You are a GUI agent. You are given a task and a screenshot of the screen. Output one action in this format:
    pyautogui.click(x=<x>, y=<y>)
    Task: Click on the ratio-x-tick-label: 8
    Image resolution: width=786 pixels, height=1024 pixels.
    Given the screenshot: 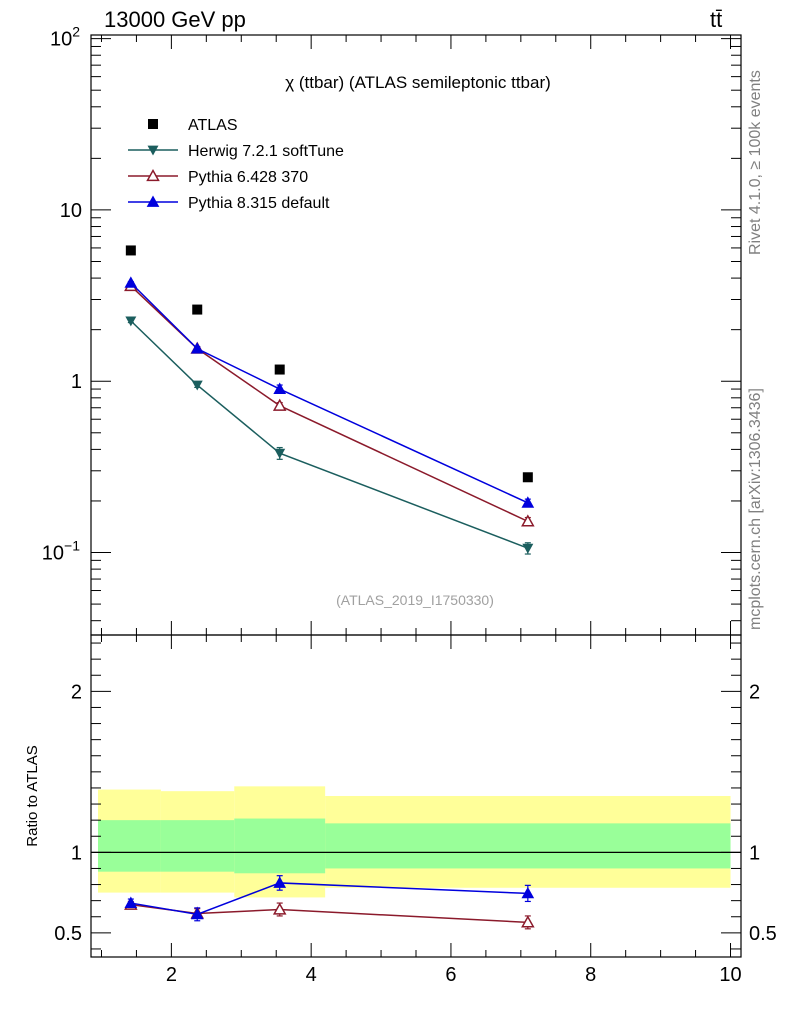 What is the action you would take?
    pyautogui.click(x=590, y=975)
    